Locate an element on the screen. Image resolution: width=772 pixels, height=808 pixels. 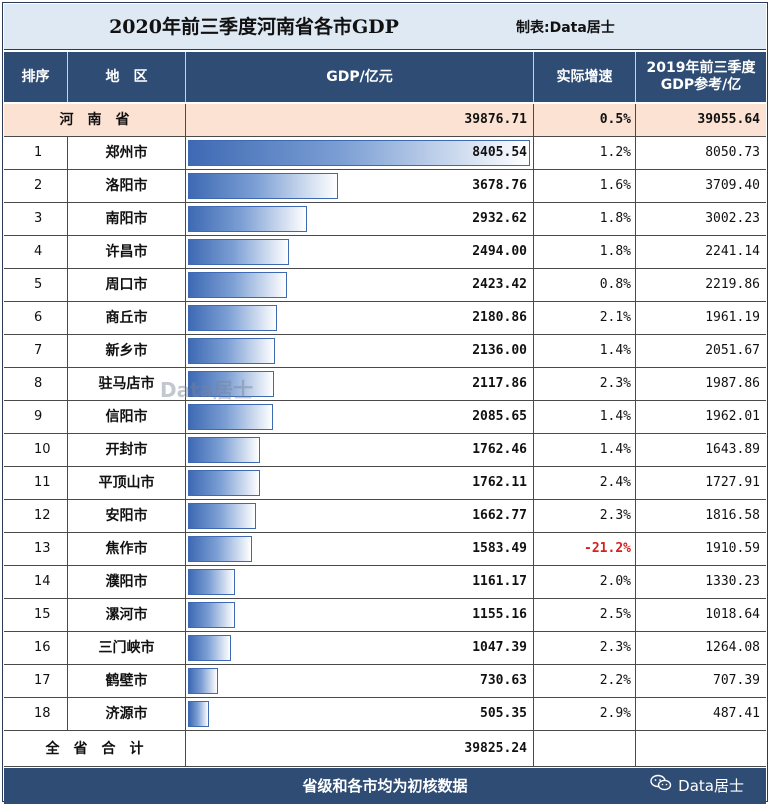
gdp-cell: 1583.49 is located at coordinates (360, 549).